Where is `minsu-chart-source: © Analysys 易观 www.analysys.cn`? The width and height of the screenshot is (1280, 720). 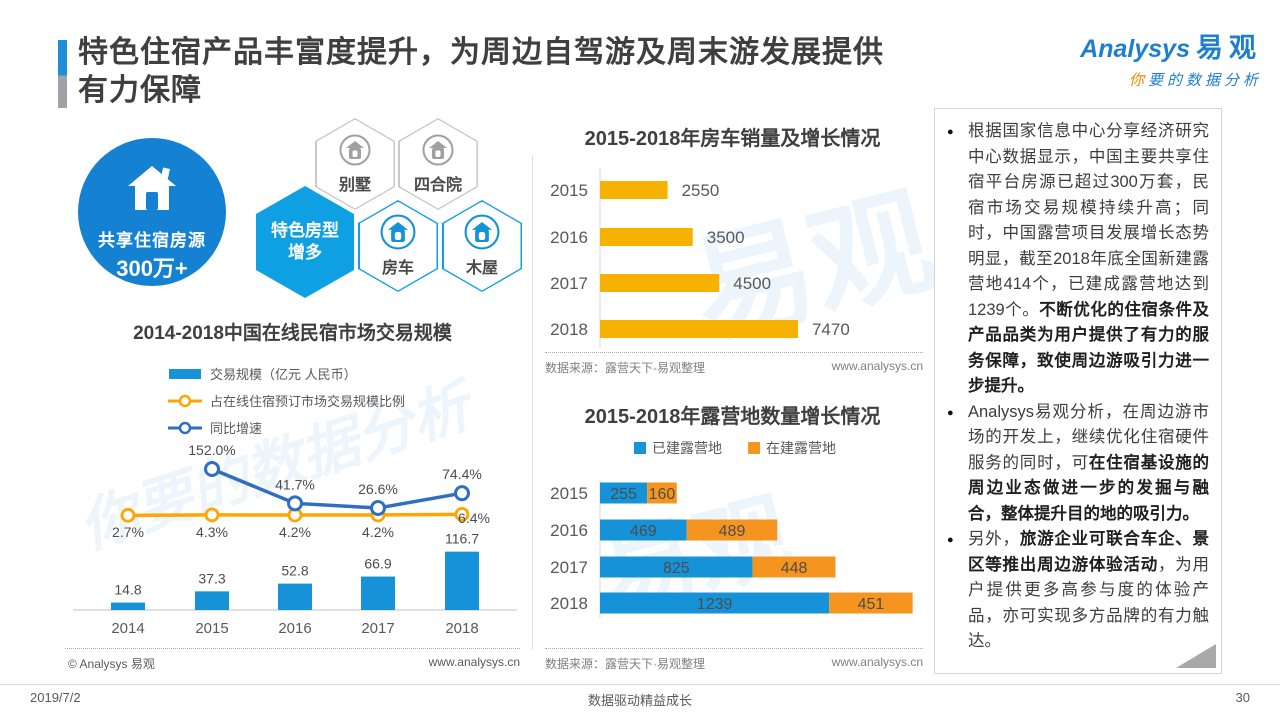 minsu-chart-source: © Analysys 易观 www.analysys.cn is located at coordinates (294, 663).